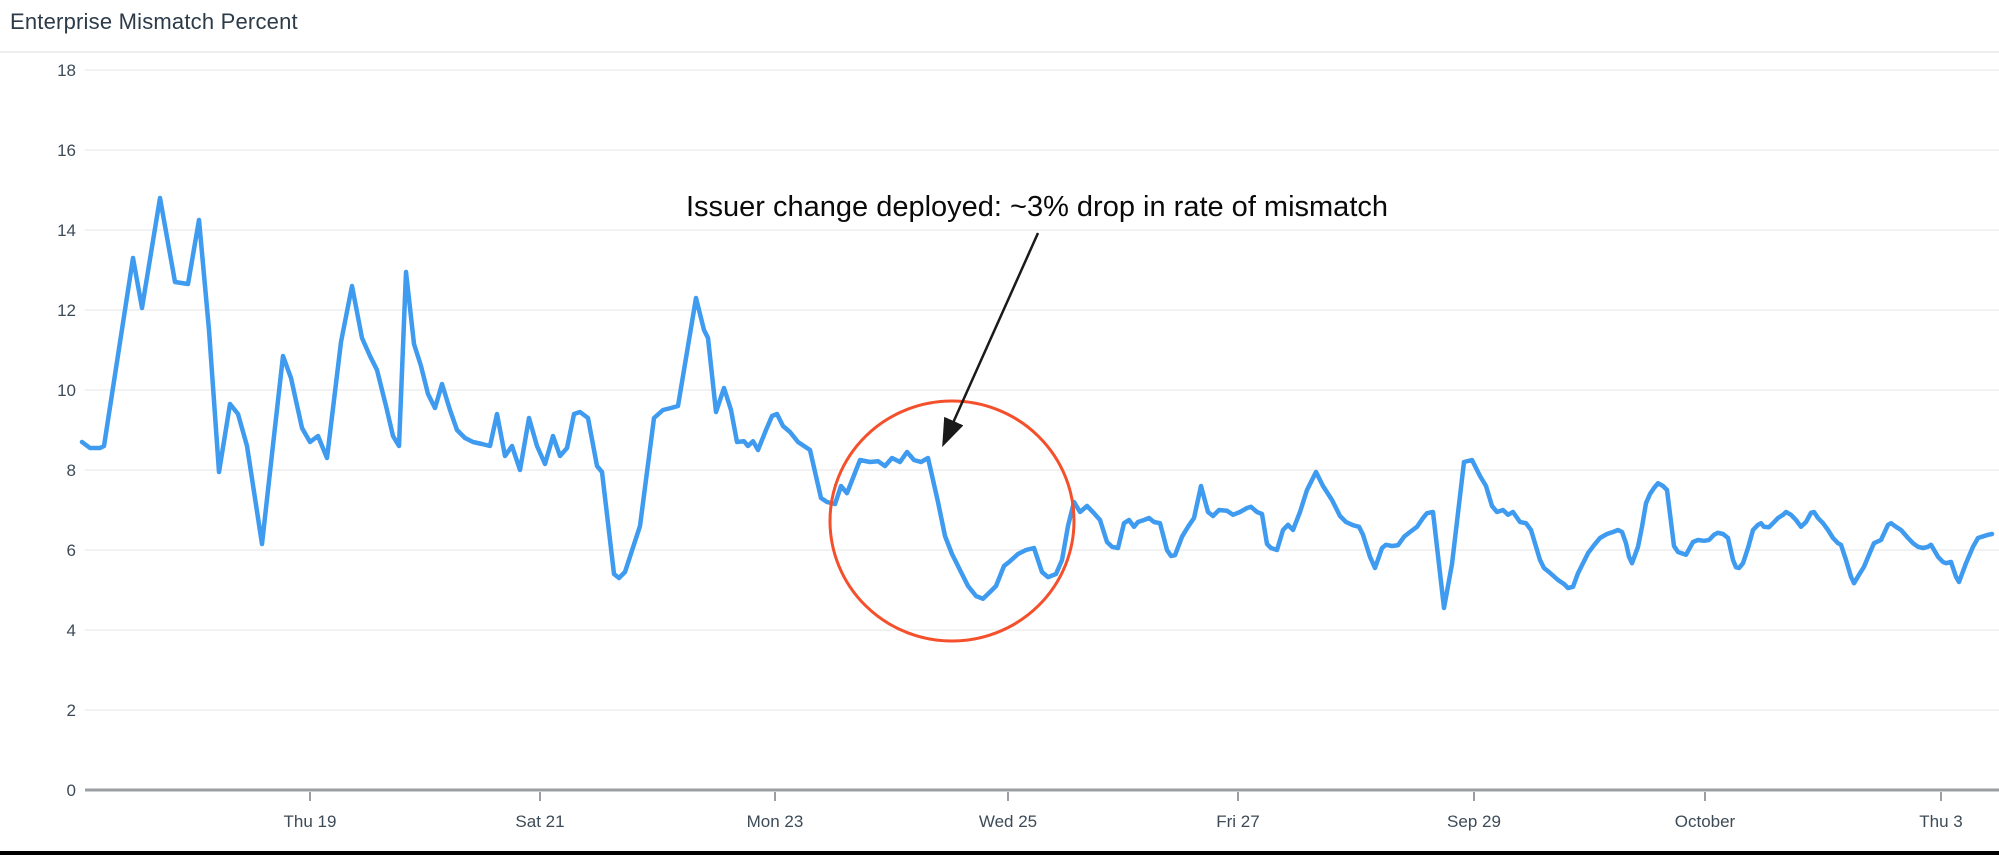 The image size is (1999, 855). Describe the element at coordinates (66, 310) in the screenshot. I see `y-tick-label: 12` at that location.